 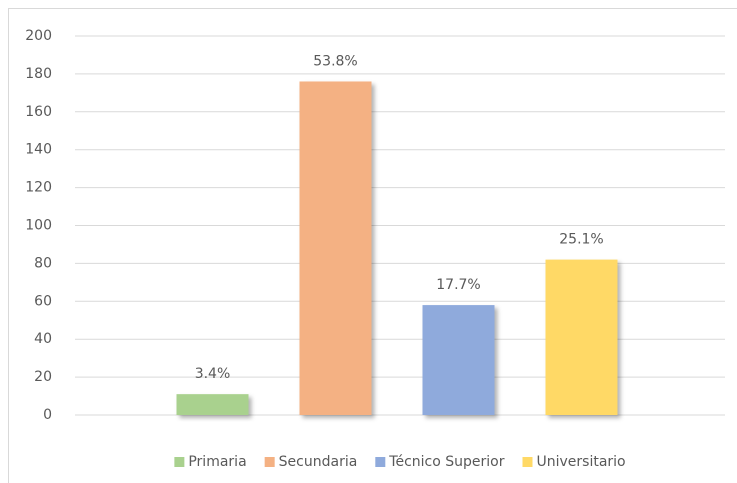 I want to click on y-tick-label: 180, so click(x=38, y=74).